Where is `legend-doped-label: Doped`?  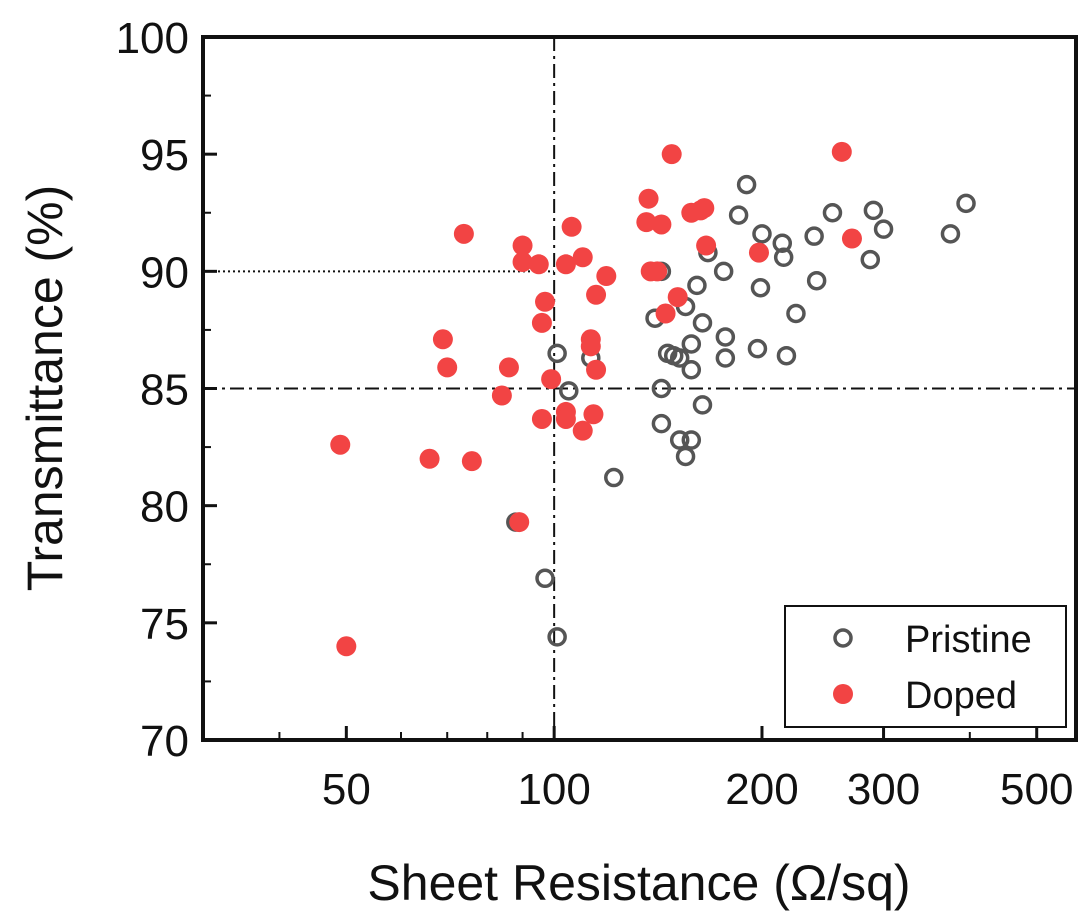 legend-doped-label: Doped is located at coordinates (961, 696).